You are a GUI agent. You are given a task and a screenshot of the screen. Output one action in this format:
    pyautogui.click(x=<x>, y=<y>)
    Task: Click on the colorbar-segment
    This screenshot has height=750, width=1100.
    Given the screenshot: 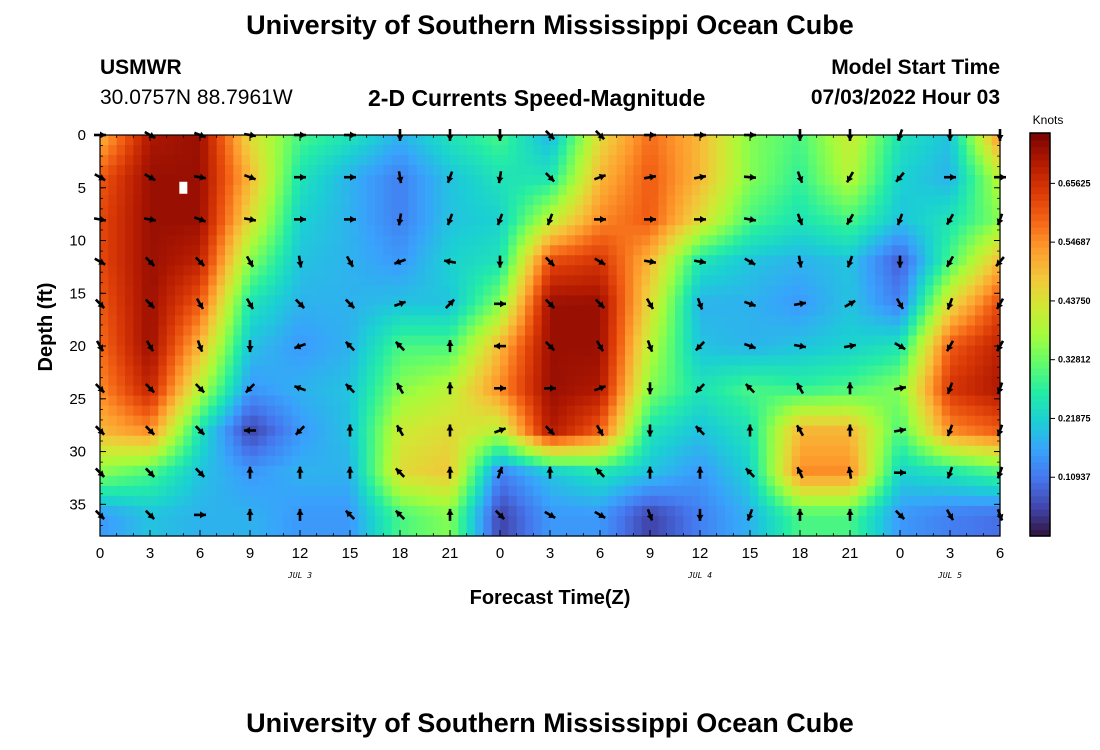 What is the action you would take?
    pyautogui.click(x=1040, y=439)
    